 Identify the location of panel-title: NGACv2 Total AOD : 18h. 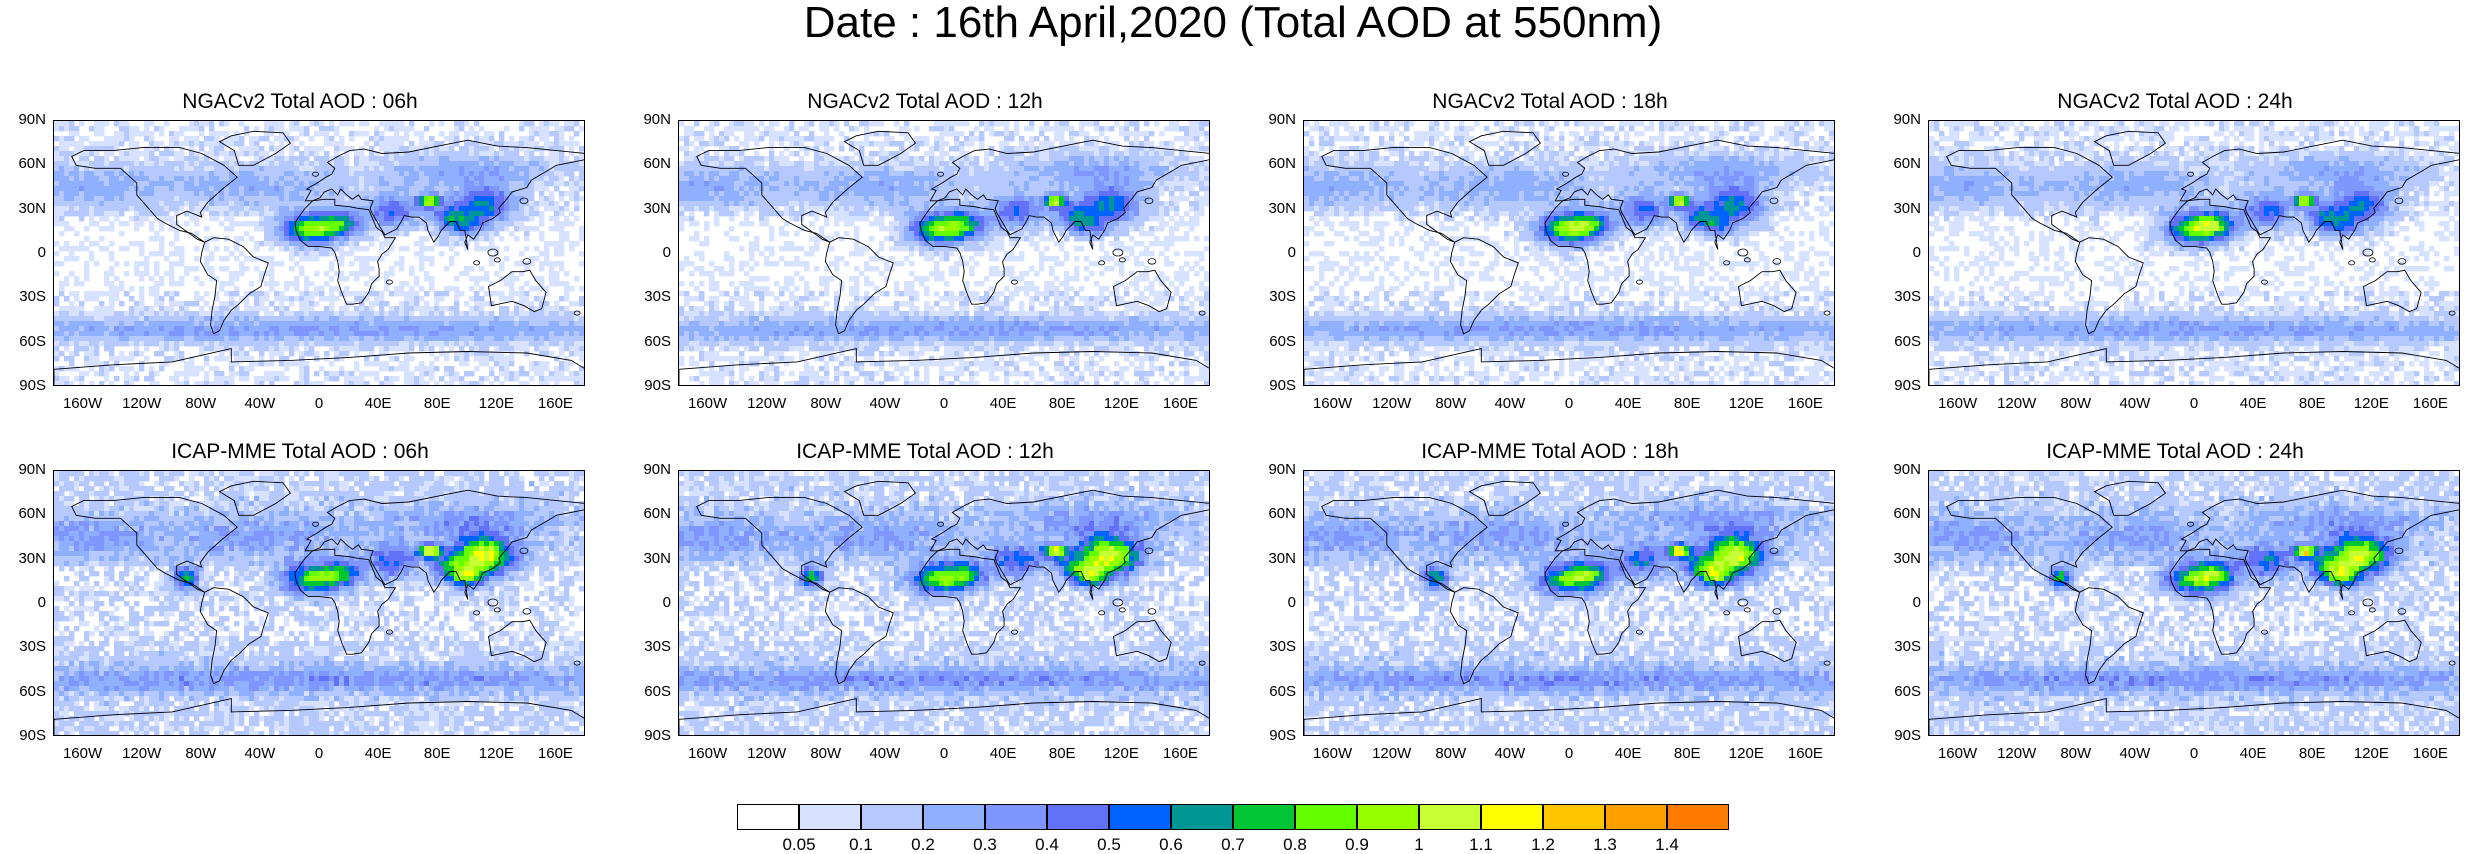
(1550, 102).